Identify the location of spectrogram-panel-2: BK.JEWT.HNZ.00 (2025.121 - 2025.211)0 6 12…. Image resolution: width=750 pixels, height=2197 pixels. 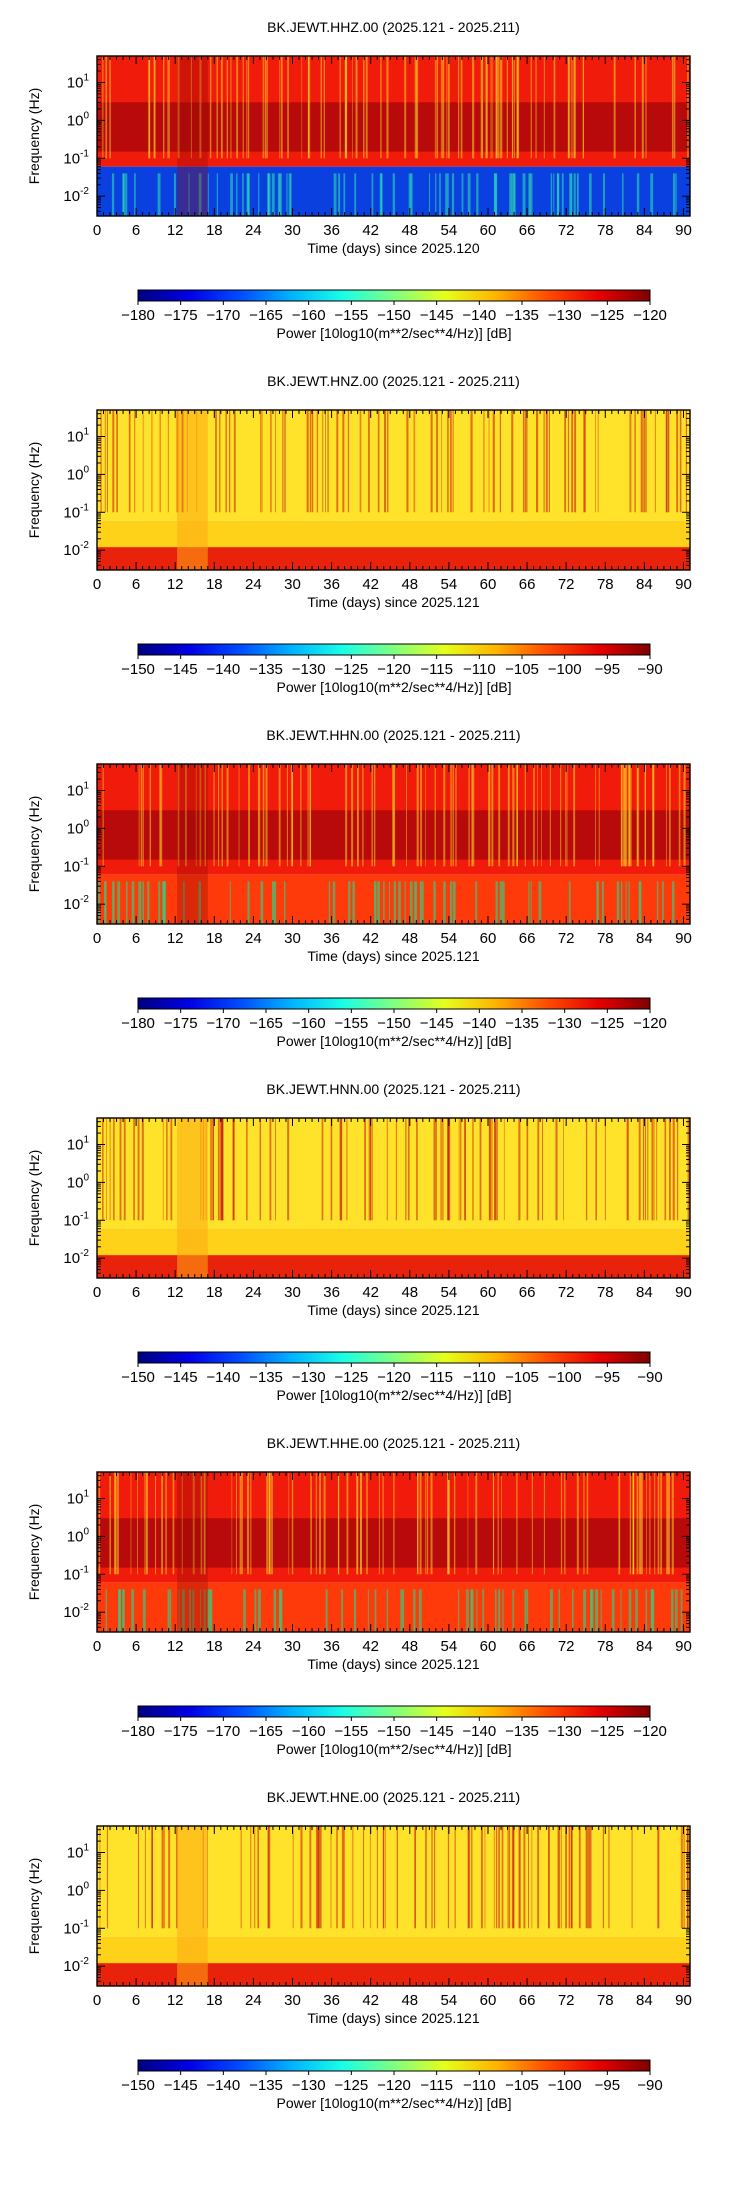
(359, 534).